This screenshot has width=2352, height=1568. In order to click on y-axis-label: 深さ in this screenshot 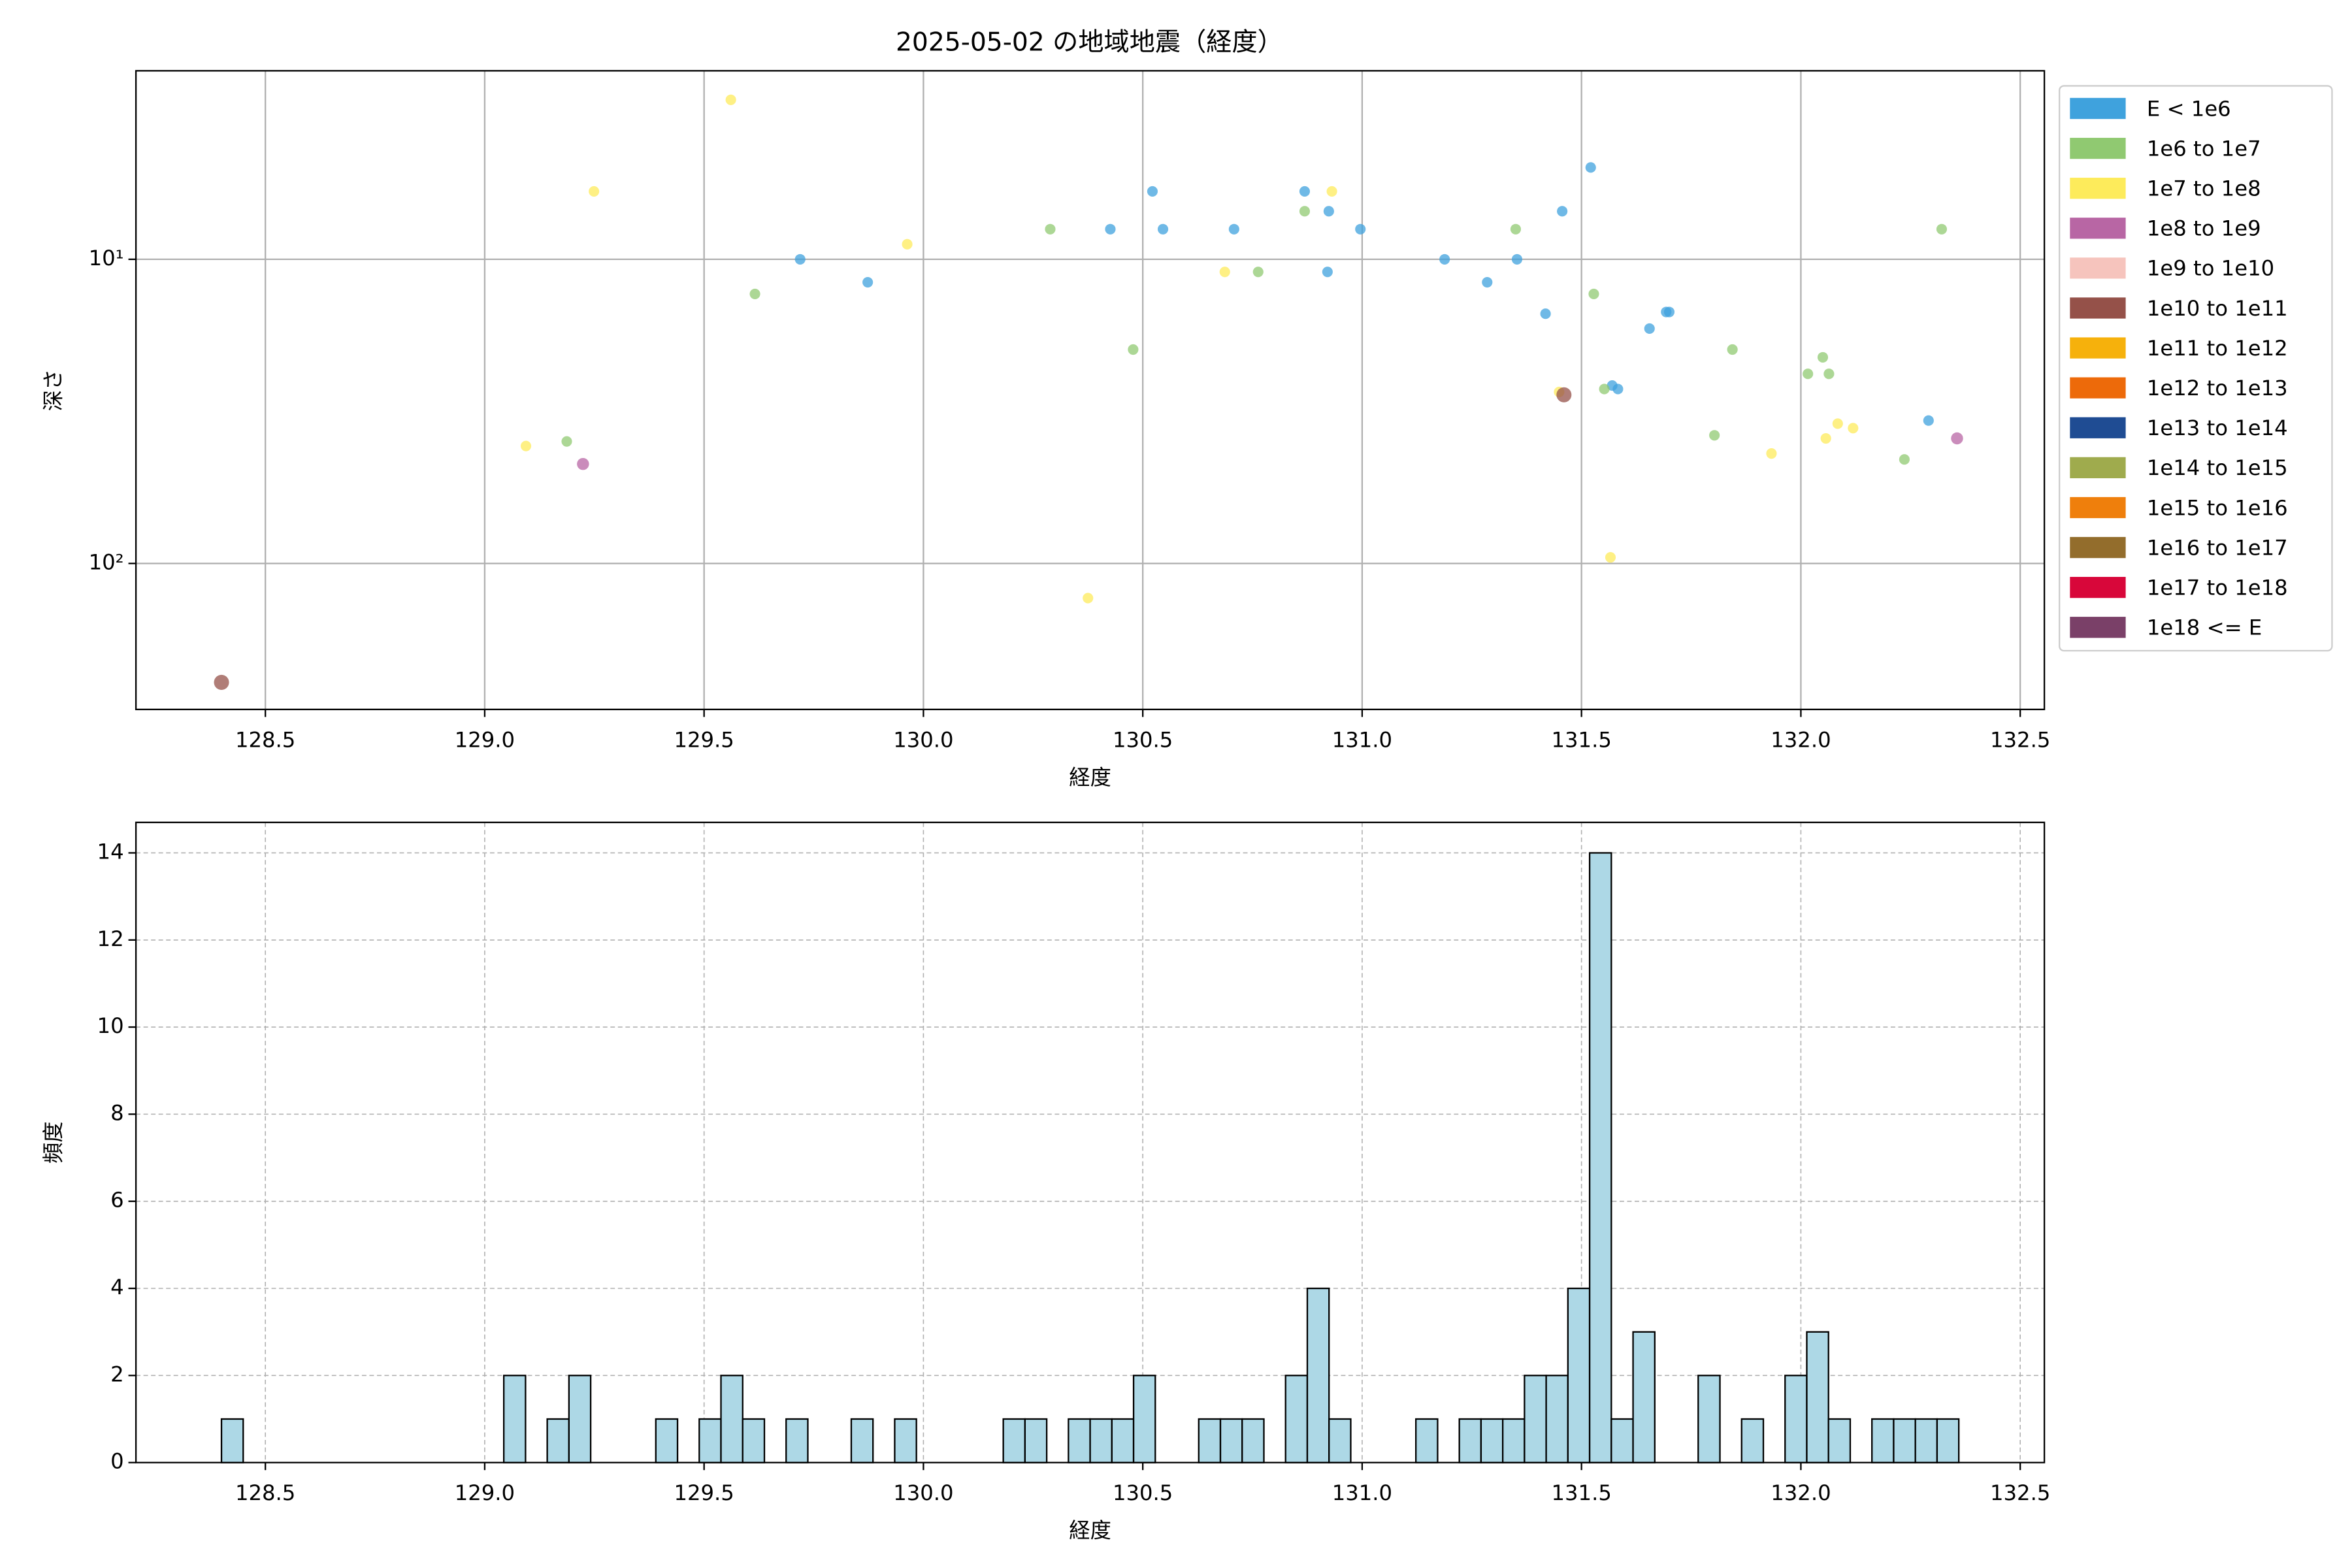, I will do `click(53, 390)`.